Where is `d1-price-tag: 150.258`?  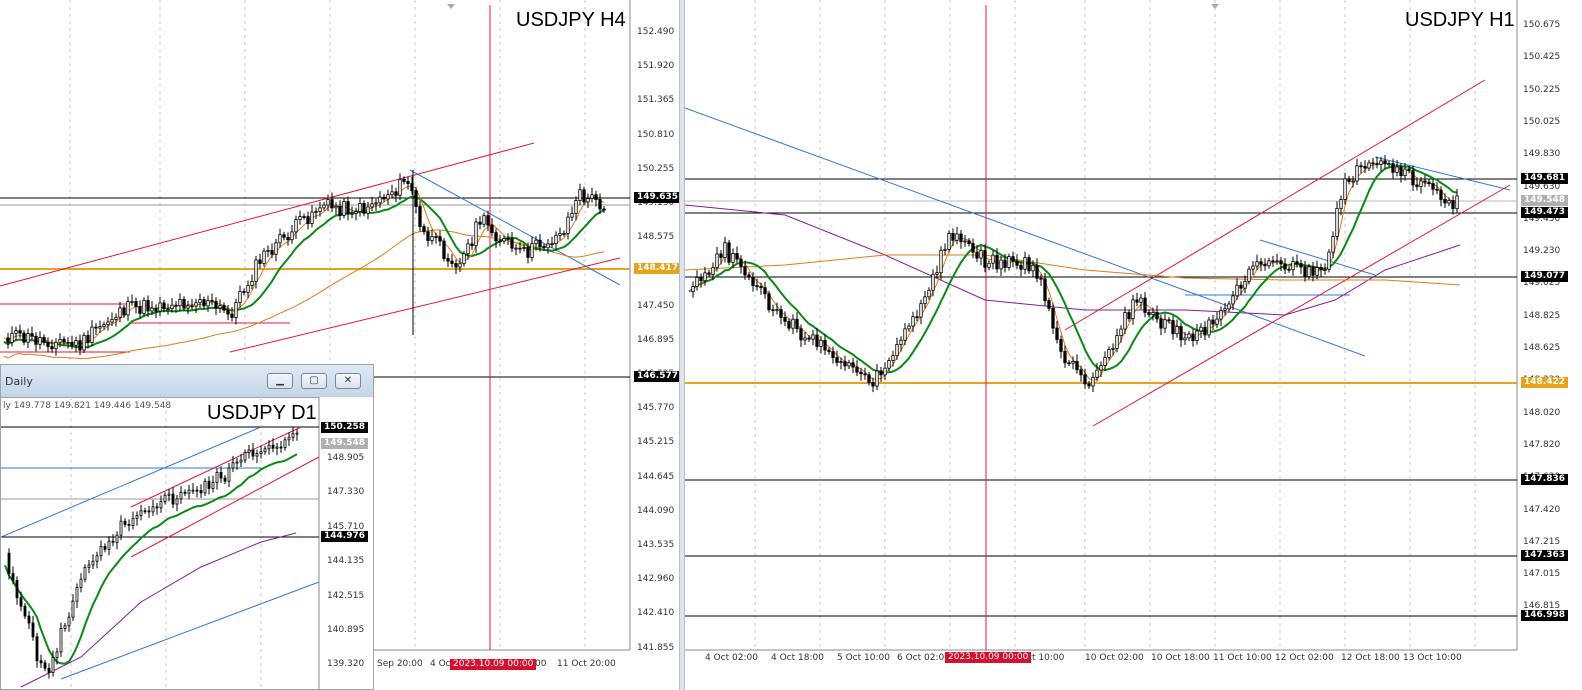 d1-price-tag: 150.258 is located at coordinates (344, 427).